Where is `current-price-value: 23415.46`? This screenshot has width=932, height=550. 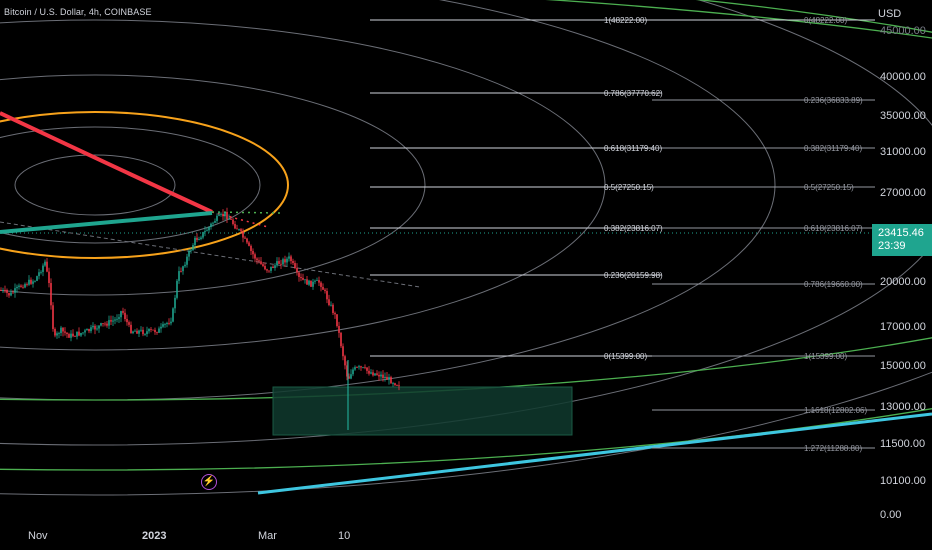 current-price-value: 23415.46 is located at coordinates (901, 233).